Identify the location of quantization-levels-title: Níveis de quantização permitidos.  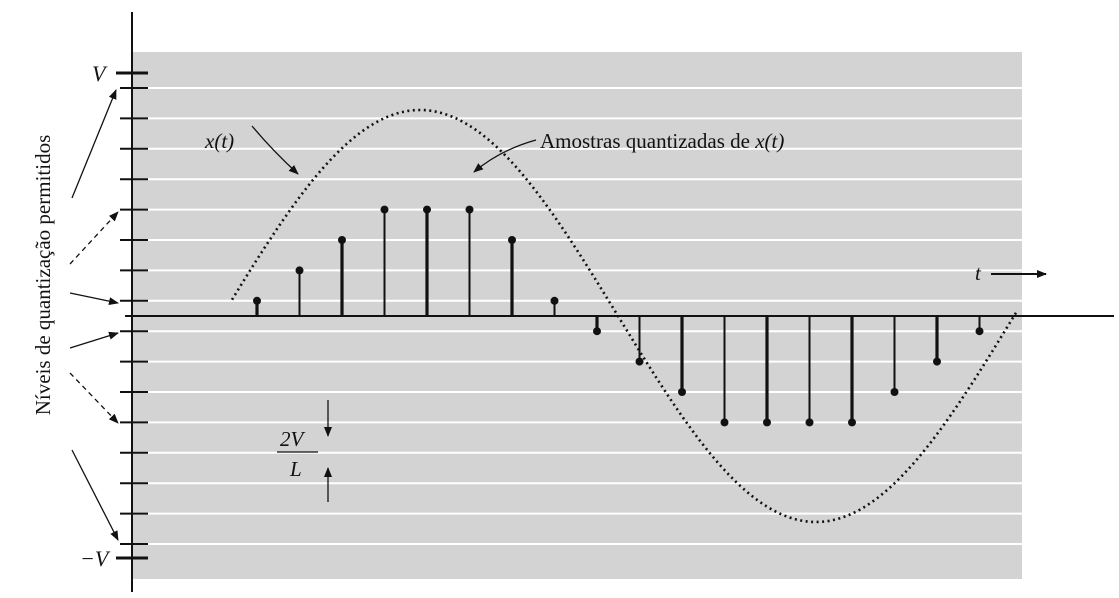
(43, 275).